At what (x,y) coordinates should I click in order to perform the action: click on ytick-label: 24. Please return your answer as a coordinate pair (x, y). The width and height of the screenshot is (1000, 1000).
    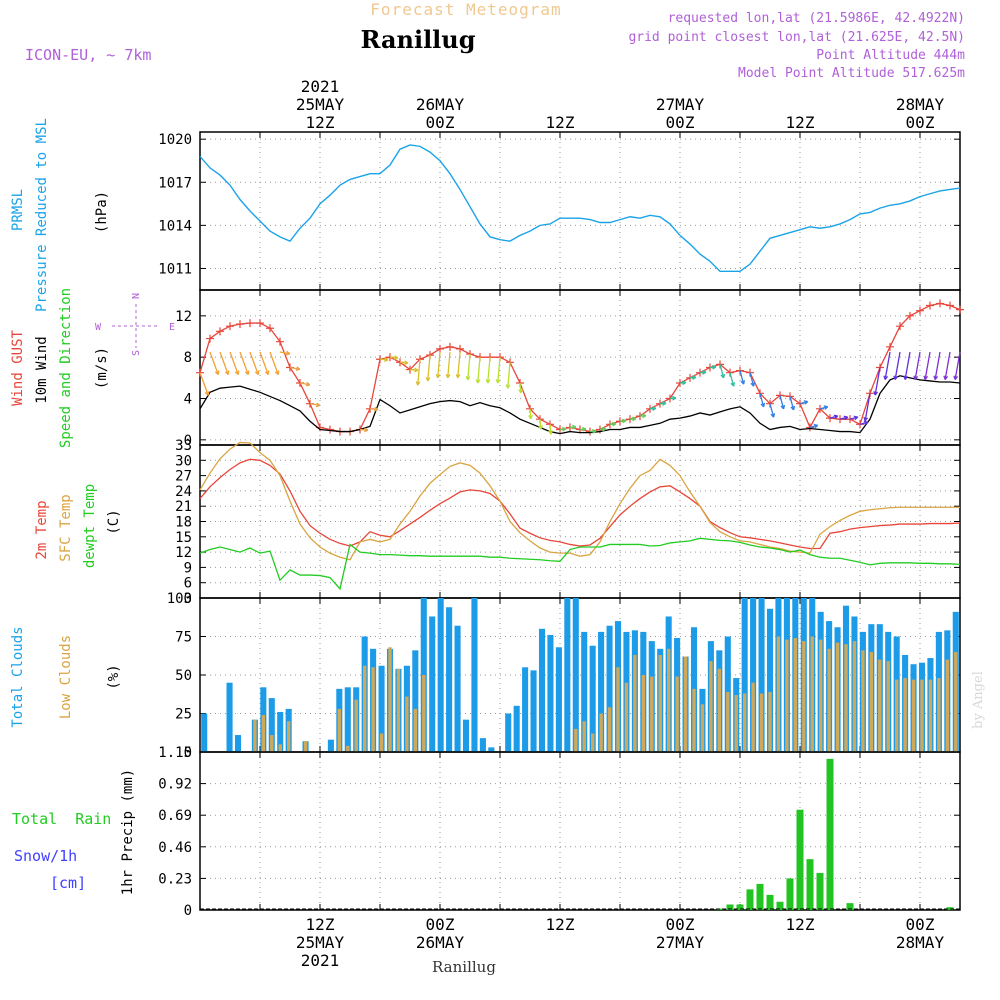
    Looking at the image, I should click on (183, 492).